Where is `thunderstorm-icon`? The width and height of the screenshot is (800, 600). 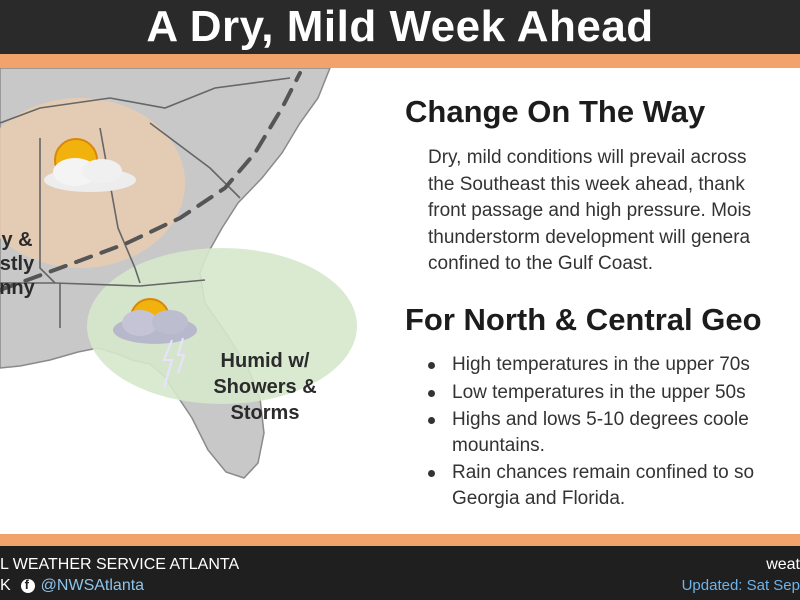
thunderstorm-icon is located at coordinates (155, 343).